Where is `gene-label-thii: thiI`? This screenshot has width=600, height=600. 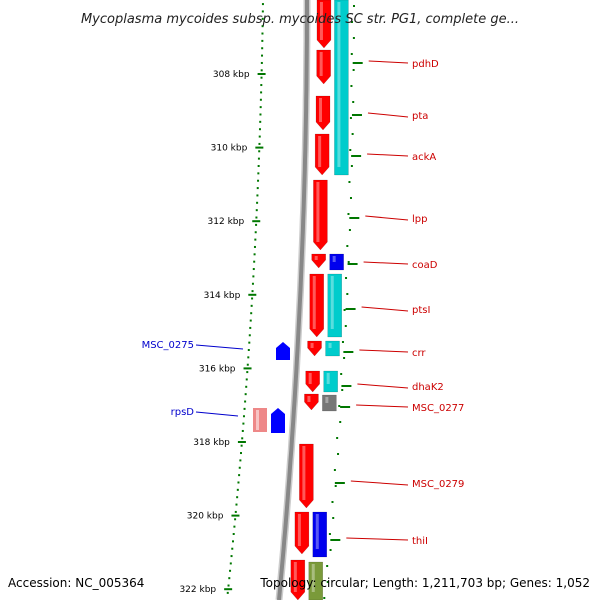 gene-label-thii: thiI is located at coordinates (420, 541).